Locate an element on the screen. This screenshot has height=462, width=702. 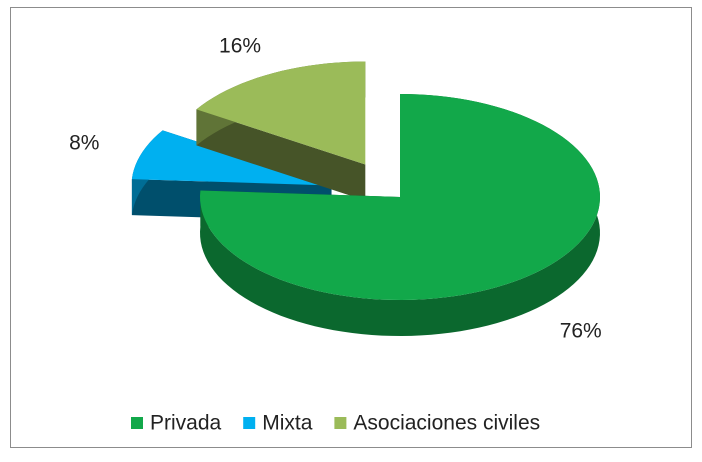
legend-label: Asociaciones civiles is located at coordinates (446, 423).